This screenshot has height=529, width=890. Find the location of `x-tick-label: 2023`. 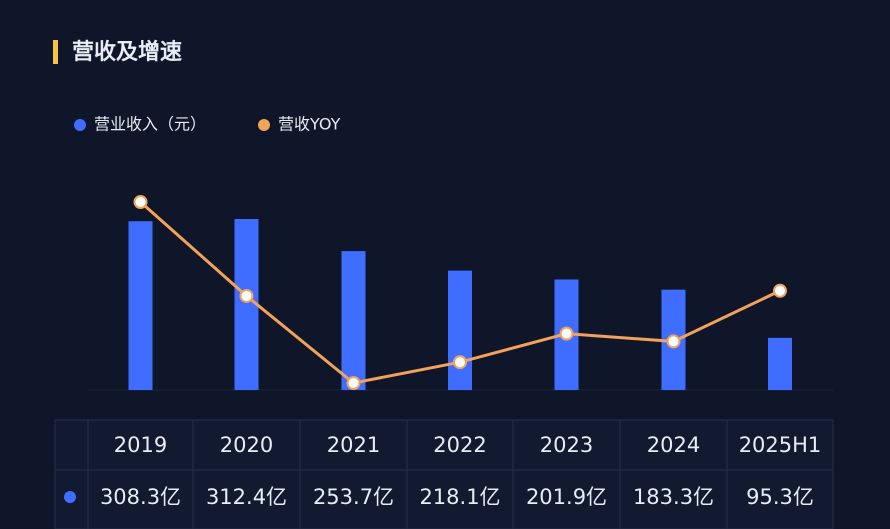

x-tick-label: 2023 is located at coordinates (566, 445).